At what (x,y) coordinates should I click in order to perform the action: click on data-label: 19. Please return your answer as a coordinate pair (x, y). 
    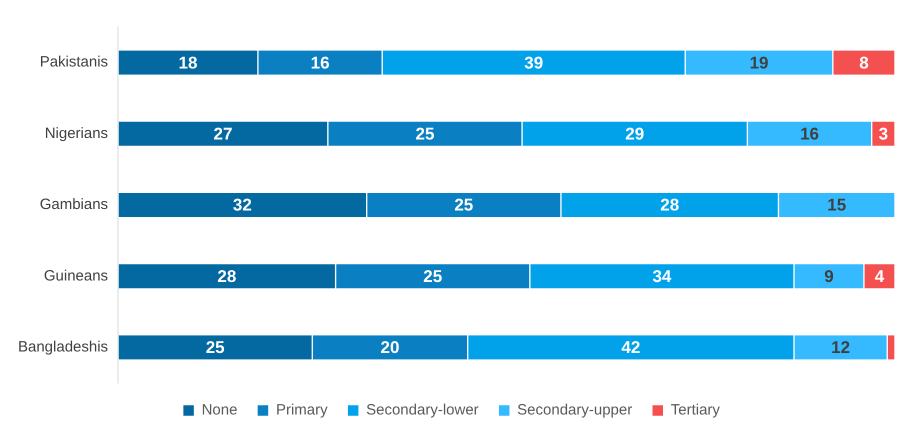
    Looking at the image, I should click on (759, 62).